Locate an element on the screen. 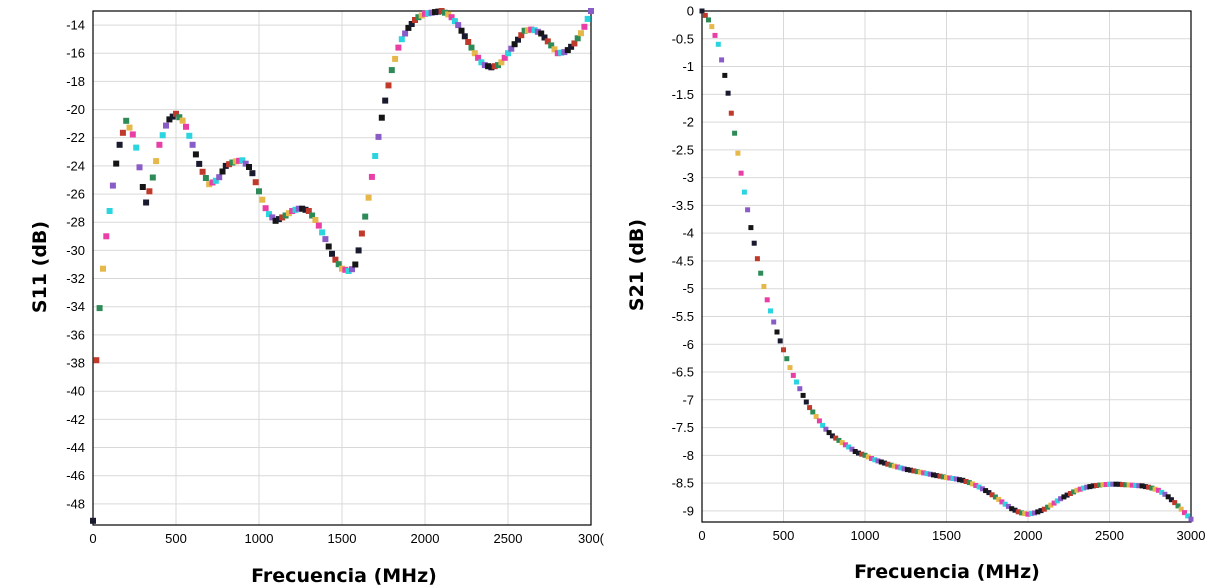 The image size is (1218, 588). s21-y-axis-label: S21 (dB) is located at coordinates (637, 265).